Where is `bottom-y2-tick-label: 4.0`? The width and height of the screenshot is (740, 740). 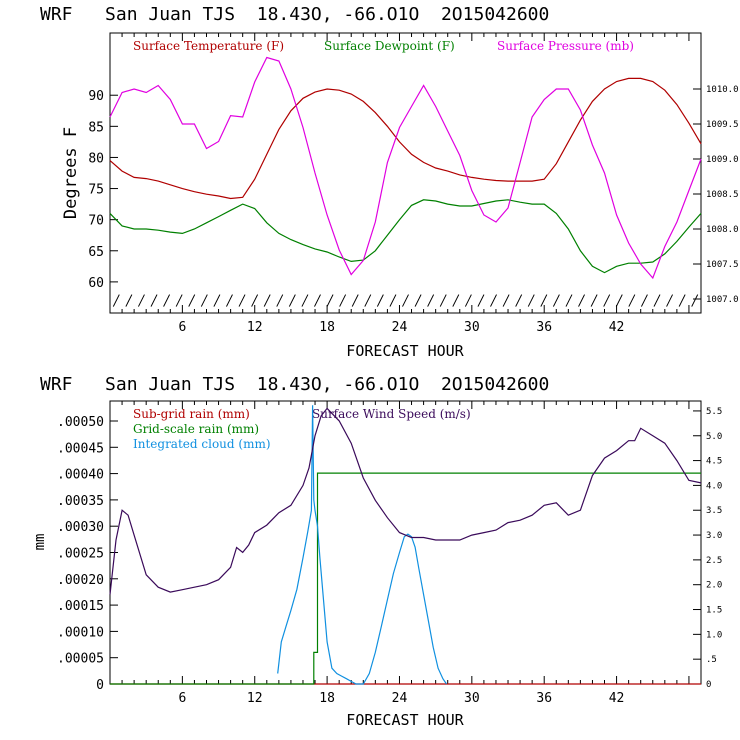
bottom-y2-tick-label: 4.0 is located at coordinates (714, 486).